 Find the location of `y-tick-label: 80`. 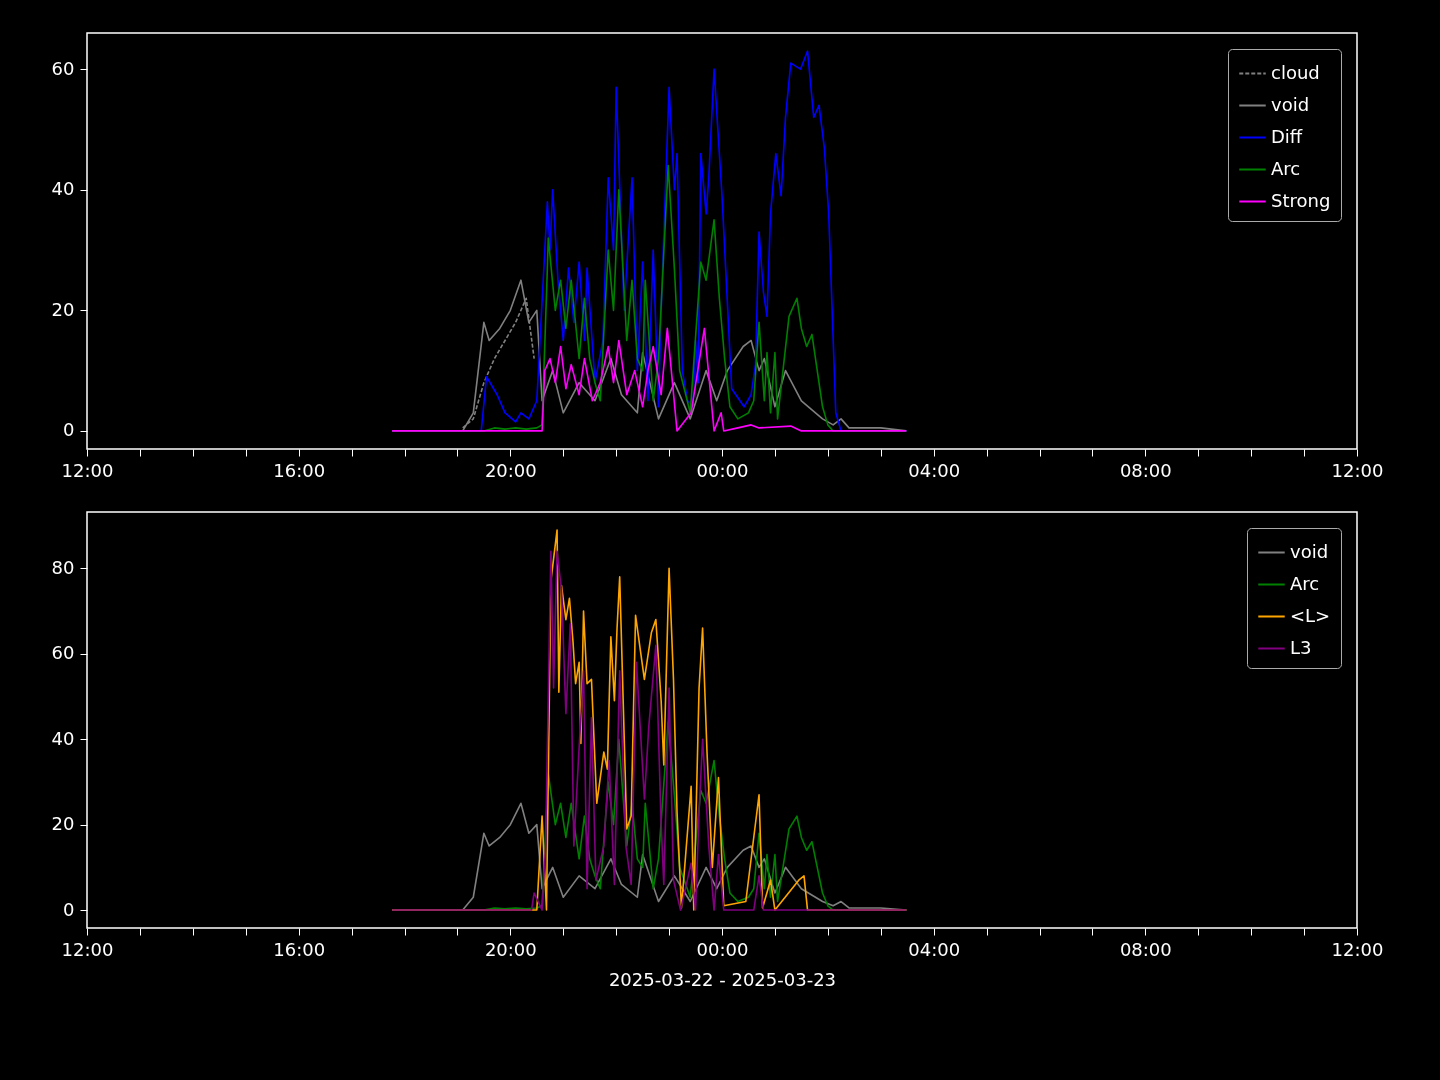

y-tick-label: 80 is located at coordinates (63, 567).